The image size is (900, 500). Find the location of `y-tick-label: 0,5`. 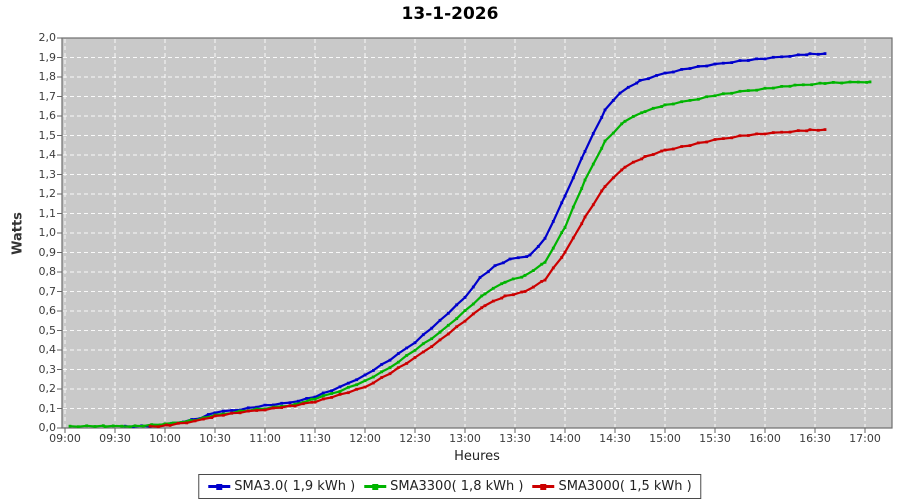

y-tick-label: 0,5 is located at coordinates (47, 330).